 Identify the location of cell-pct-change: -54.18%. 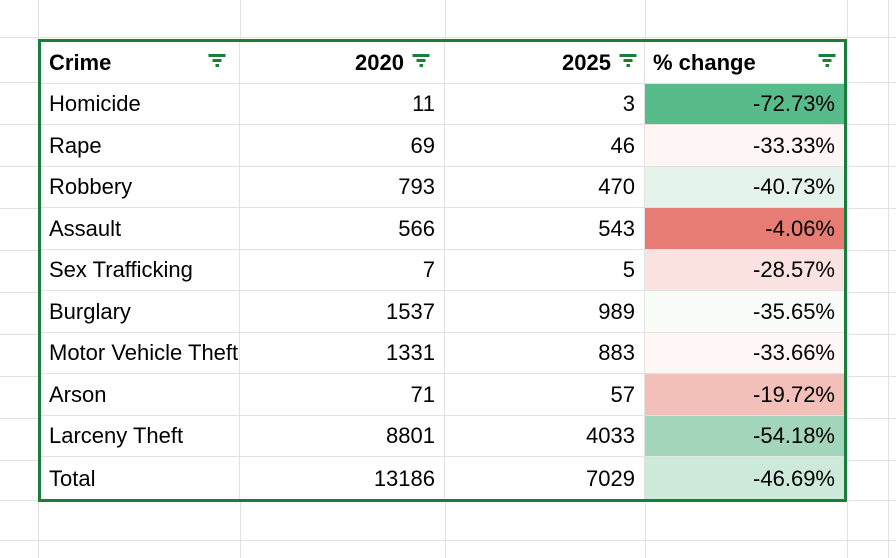
(744, 436).